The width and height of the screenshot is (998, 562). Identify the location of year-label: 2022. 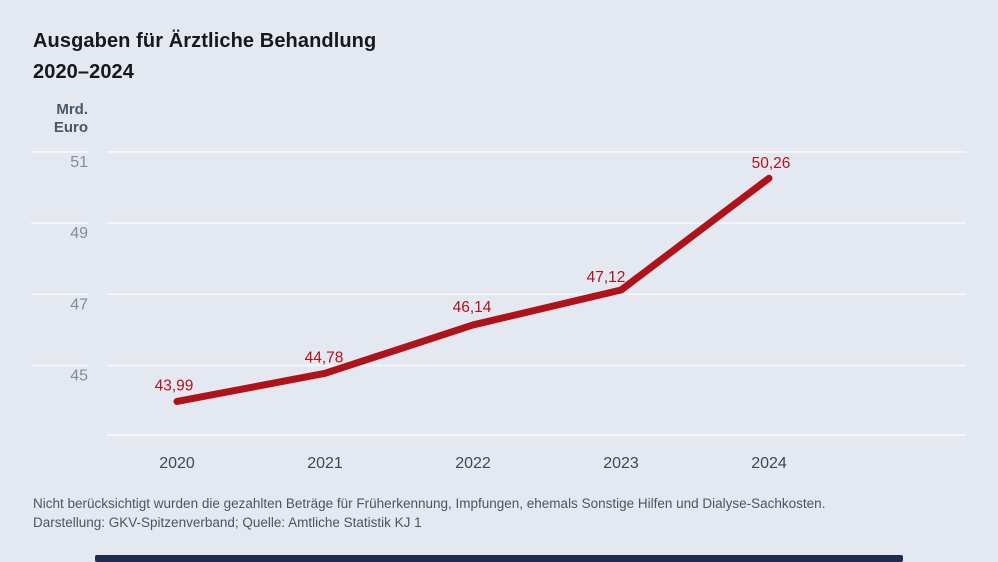
(473, 463).